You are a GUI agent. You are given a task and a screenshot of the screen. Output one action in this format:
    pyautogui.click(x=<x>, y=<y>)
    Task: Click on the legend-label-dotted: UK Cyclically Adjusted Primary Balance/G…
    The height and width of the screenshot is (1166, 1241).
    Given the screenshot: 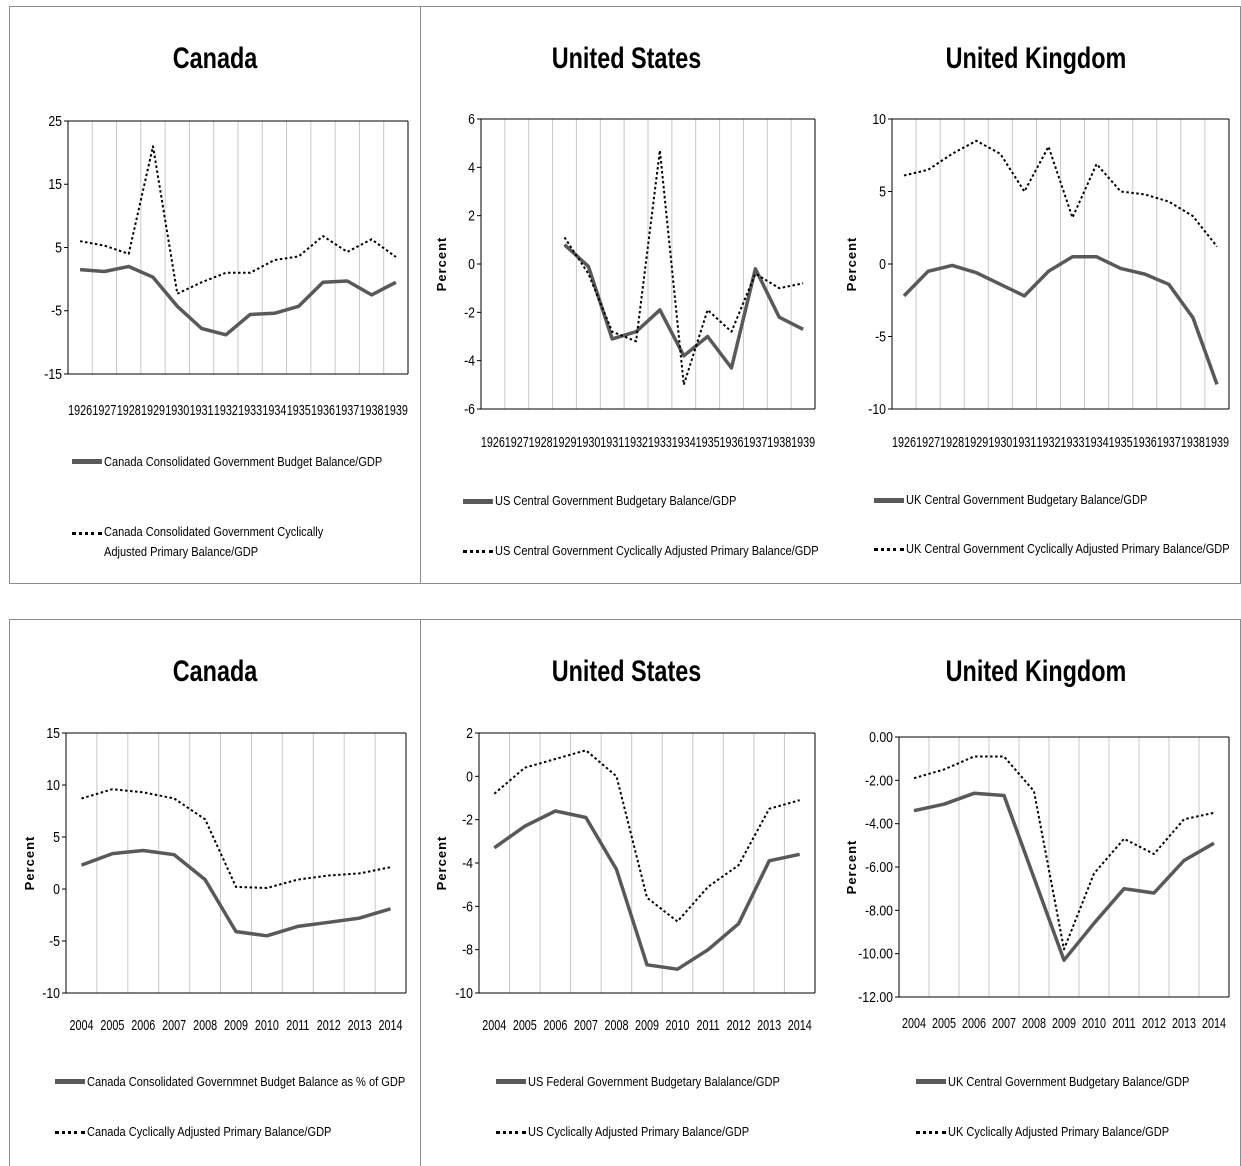 What is the action you would take?
    pyautogui.click(x=1078, y=1132)
    